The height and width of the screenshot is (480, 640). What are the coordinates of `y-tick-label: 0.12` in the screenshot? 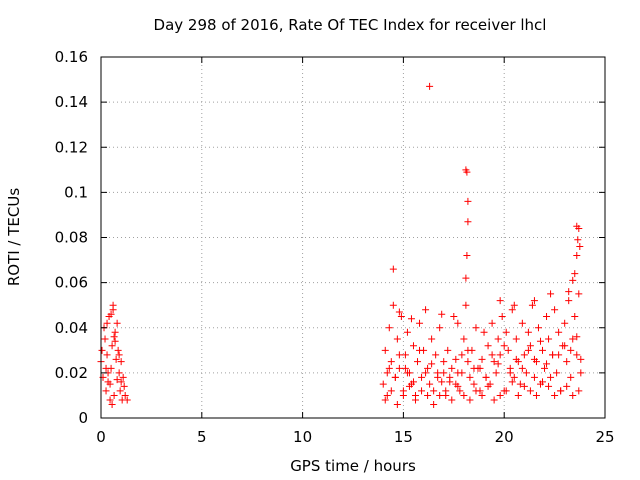 It's located at (71, 147).